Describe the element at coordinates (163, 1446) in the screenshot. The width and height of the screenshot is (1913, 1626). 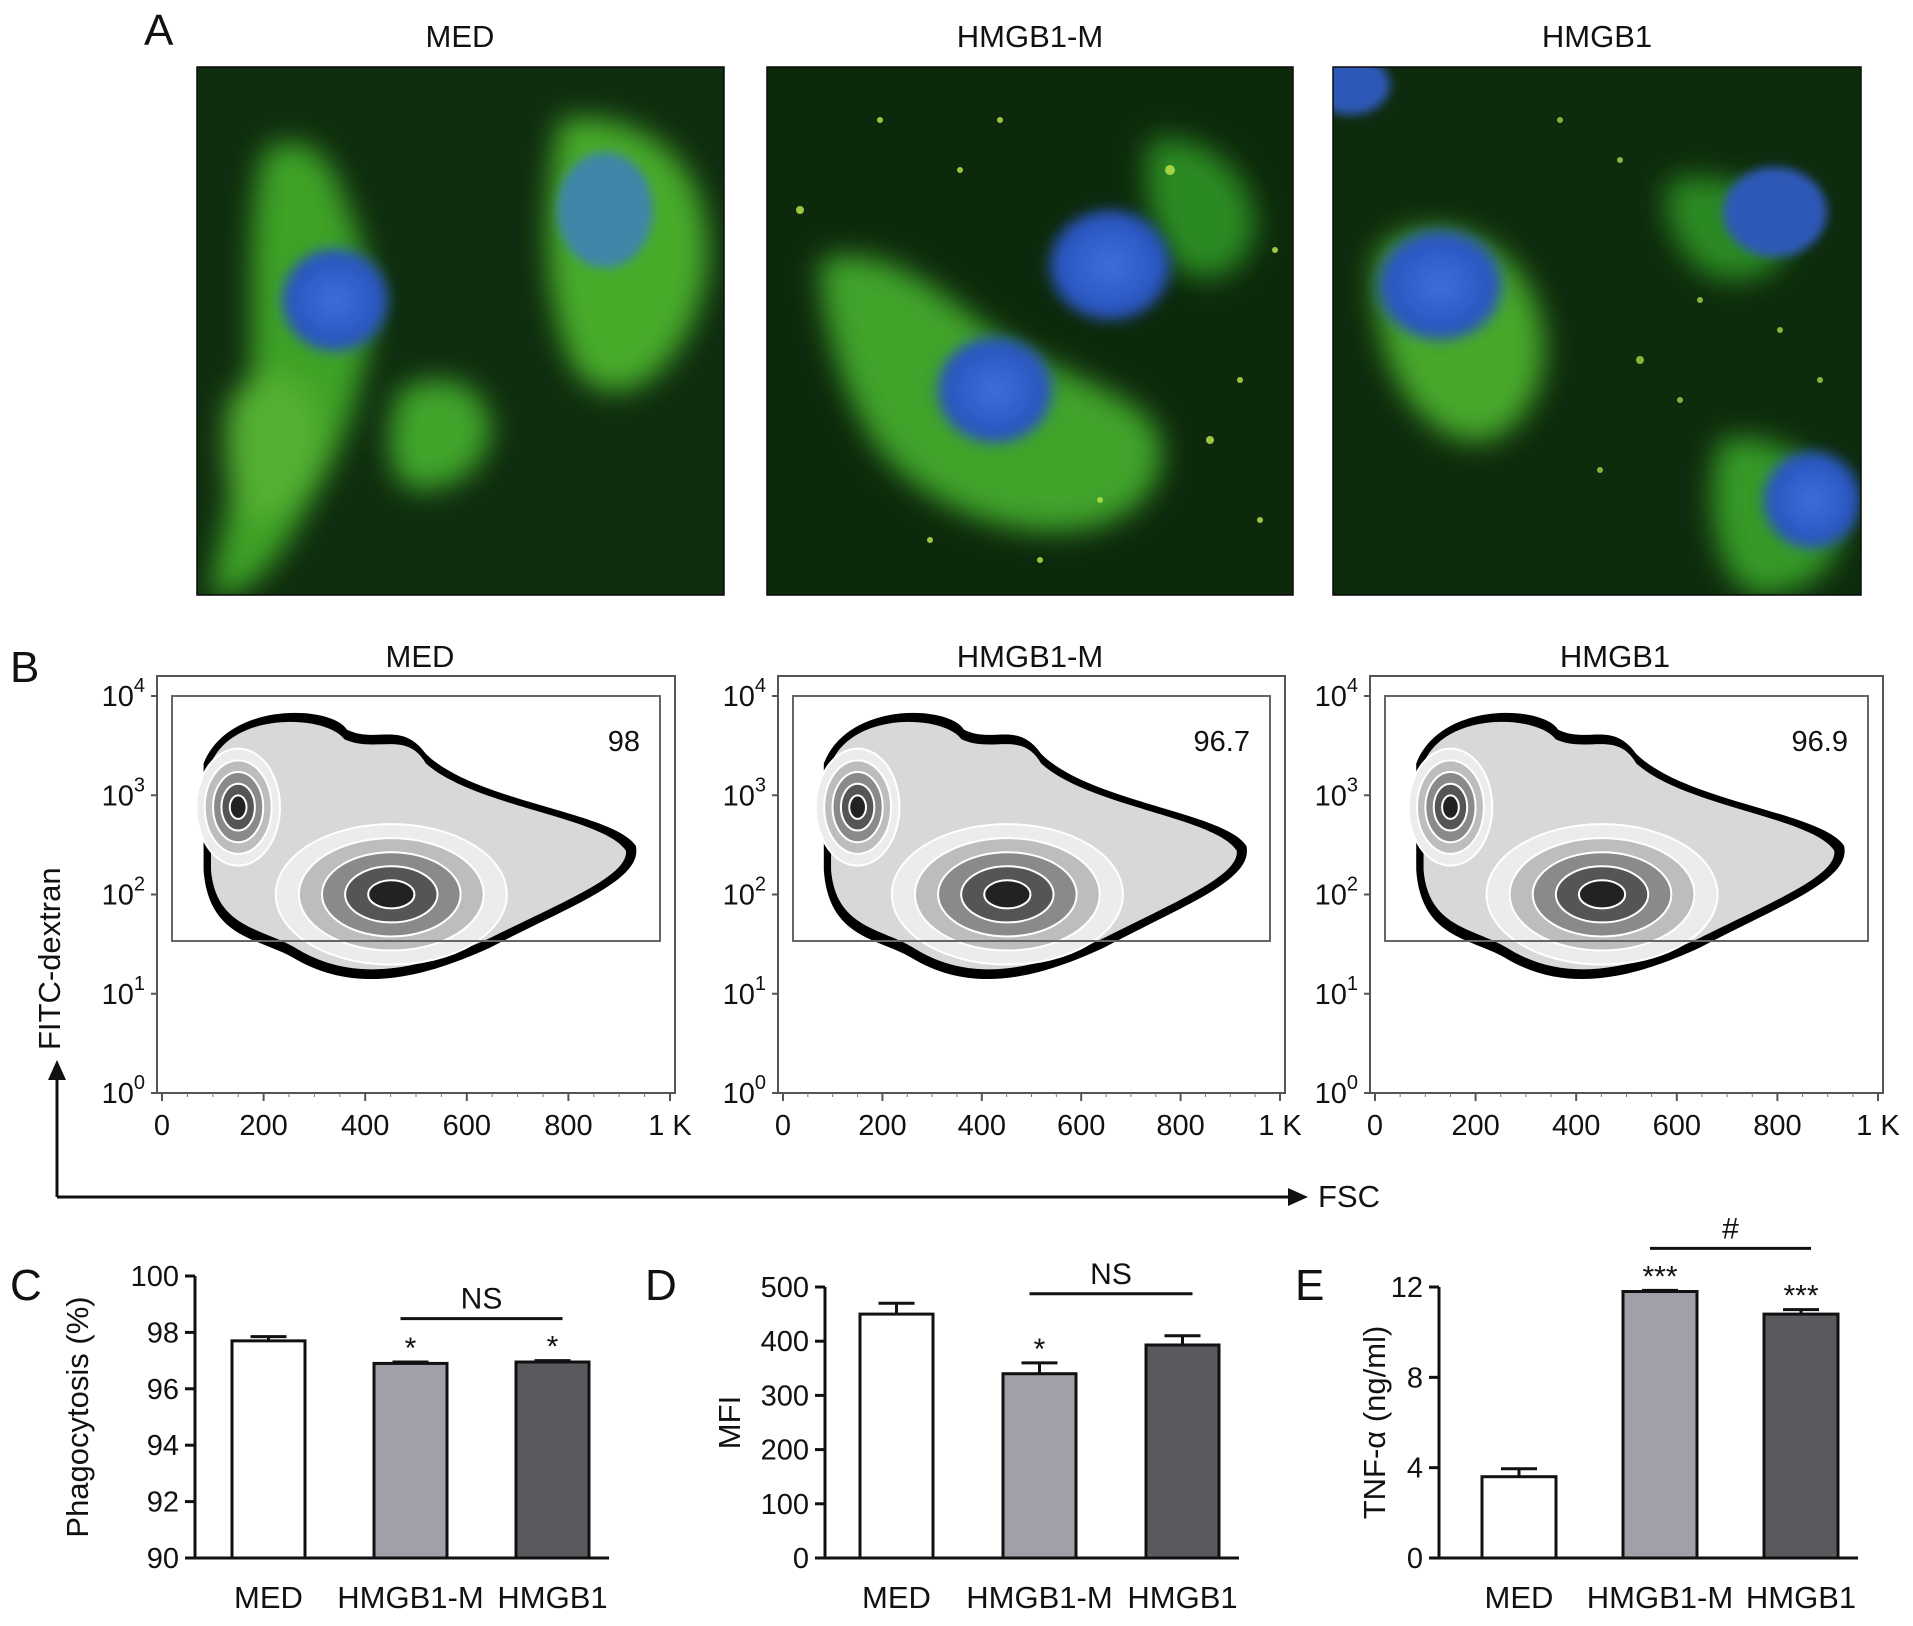
I see `y-tick-label: 94` at that location.